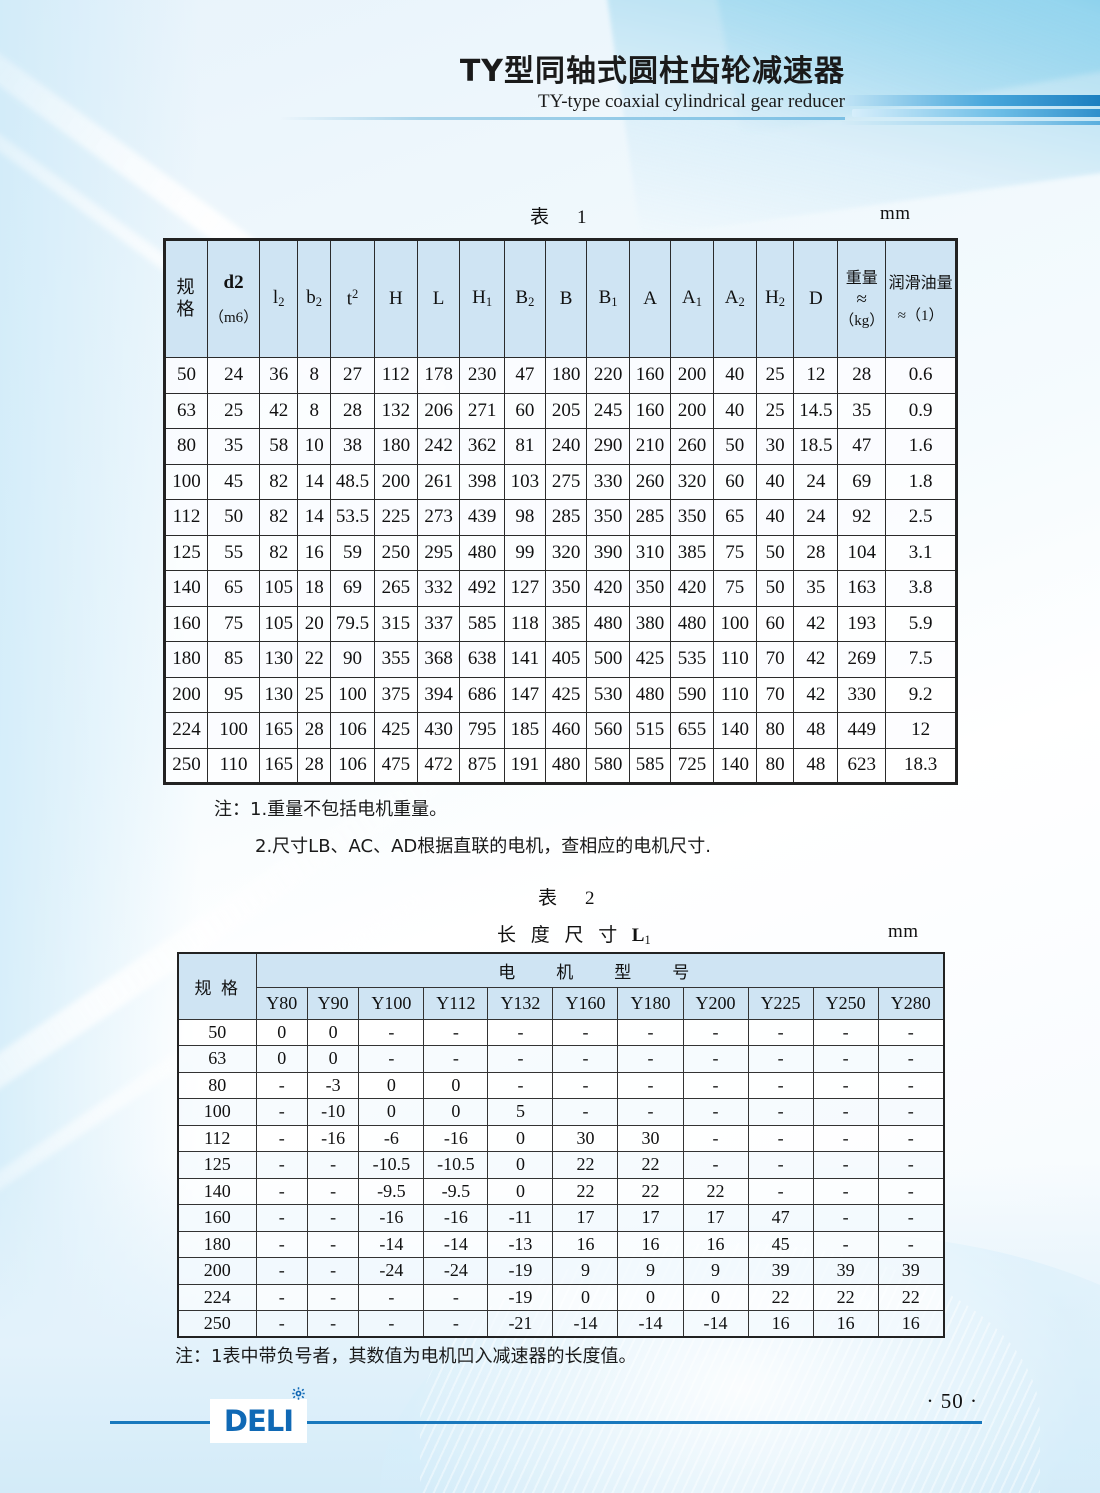 Image resolution: width=1100 pixels, height=1493 pixels. I want to click on table2-col-y160: Y160, so click(585, 1003).